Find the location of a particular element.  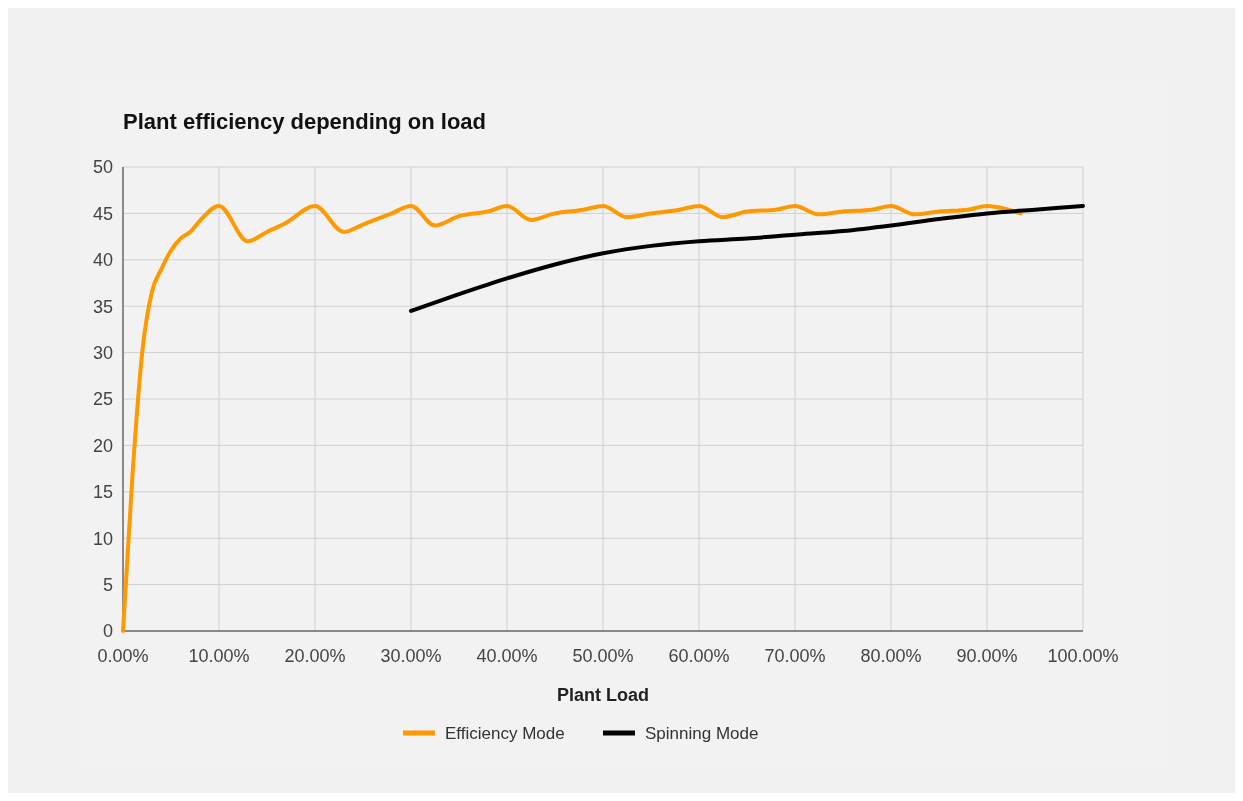

x-tick-label: 20.00% is located at coordinates (315, 656).